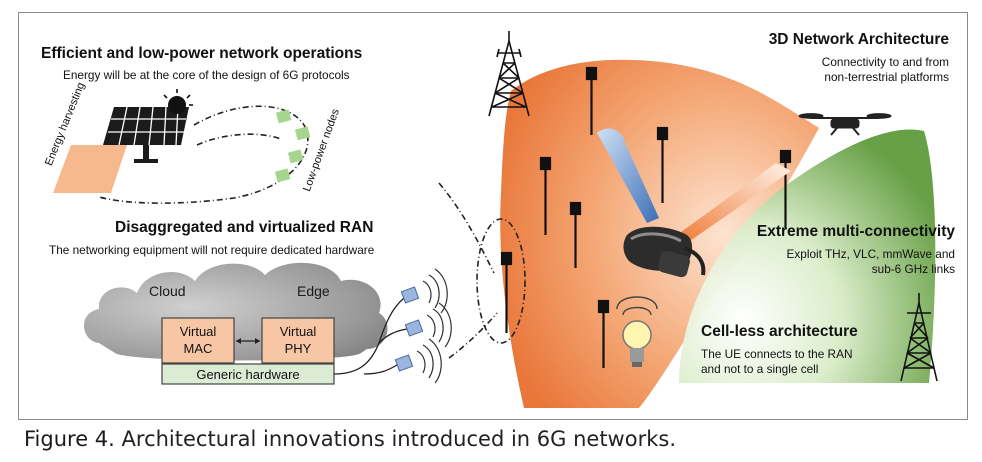 This screenshot has height=462, width=982. I want to click on cloud-label: Cloud, so click(167, 291).